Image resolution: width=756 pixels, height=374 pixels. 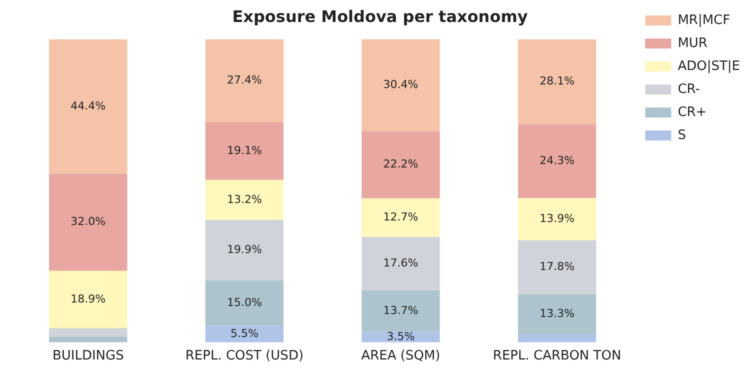 I want to click on data-label: 13.9%, so click(x=557, y=219).